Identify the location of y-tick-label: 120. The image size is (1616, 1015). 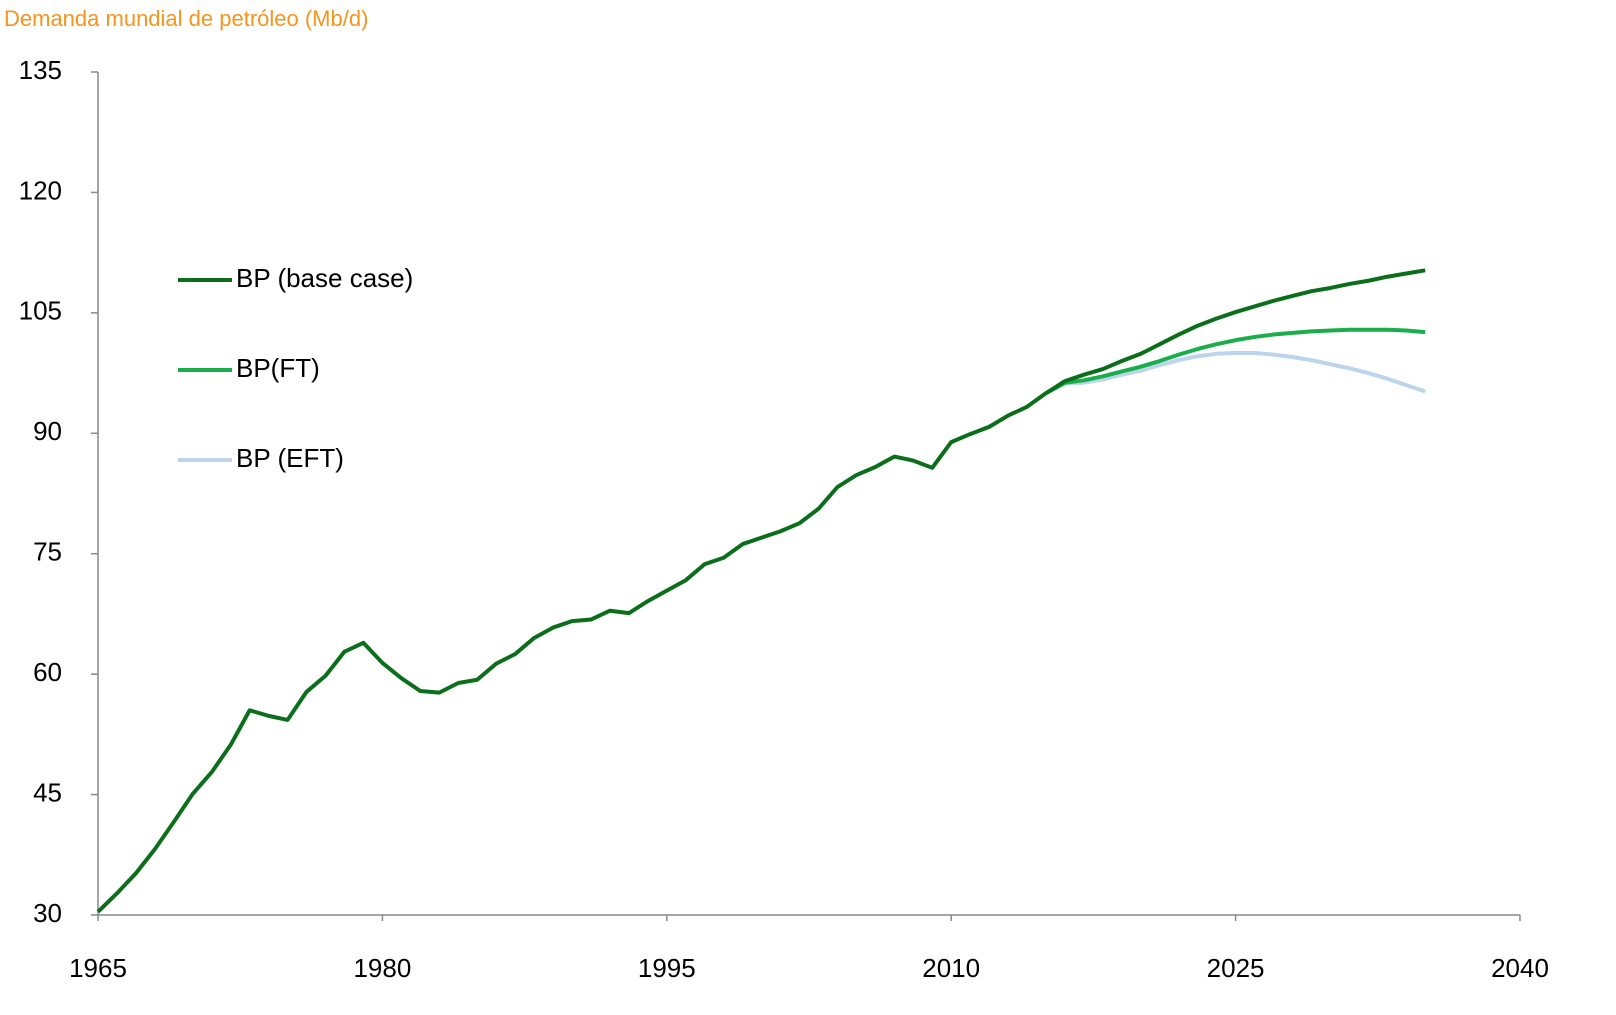
(40, 190).